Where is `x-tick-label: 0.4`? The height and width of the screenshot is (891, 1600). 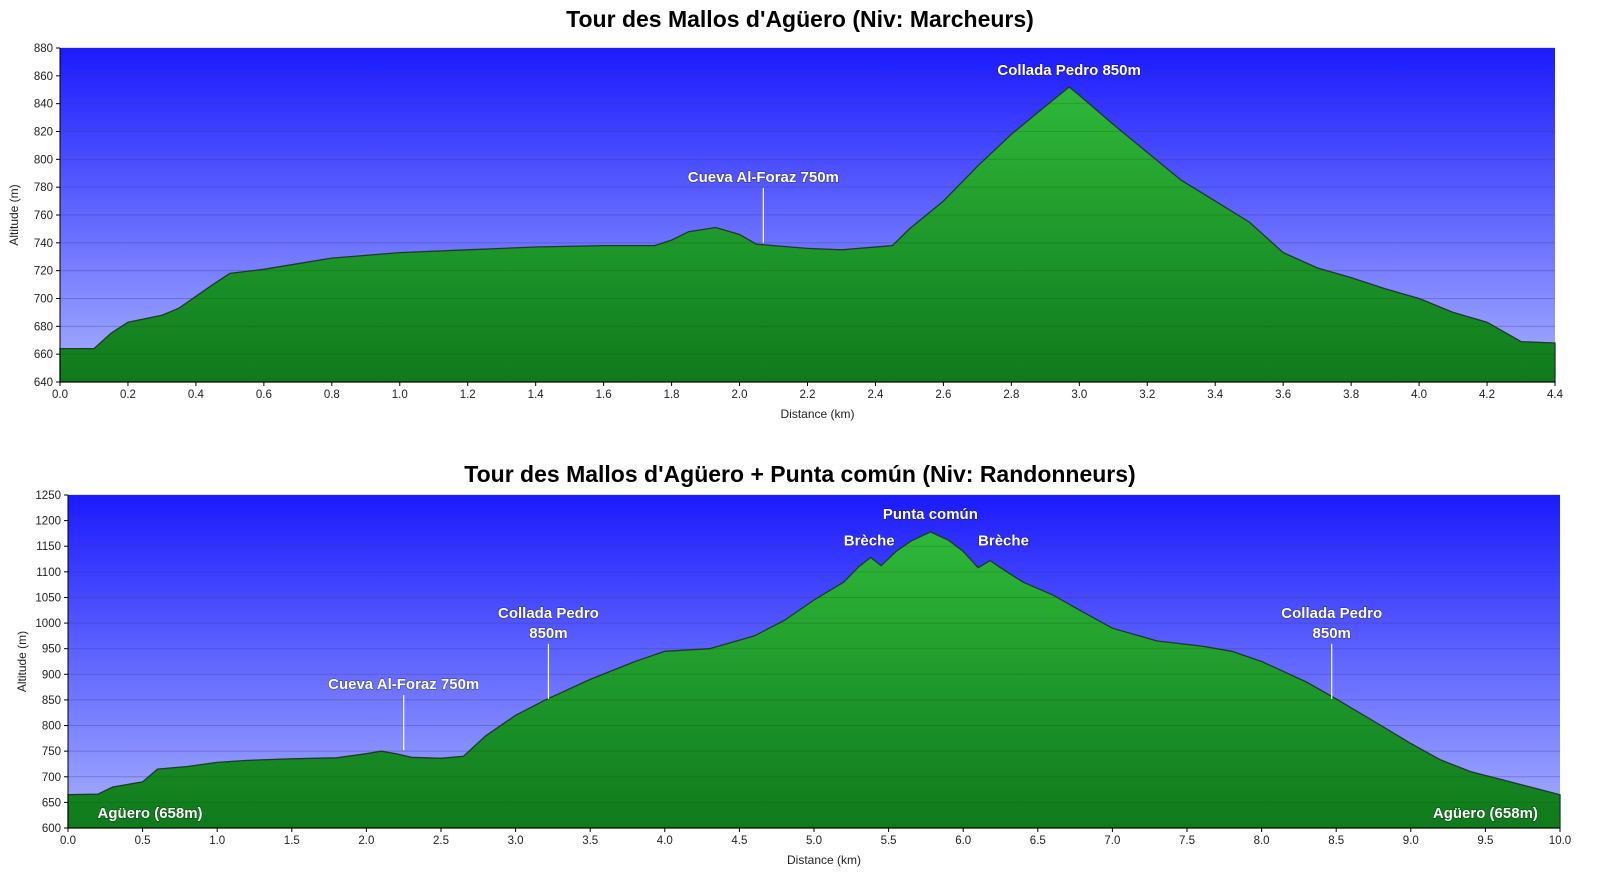 x-tick-label: 0.4 is located at coordinates (196, 395).